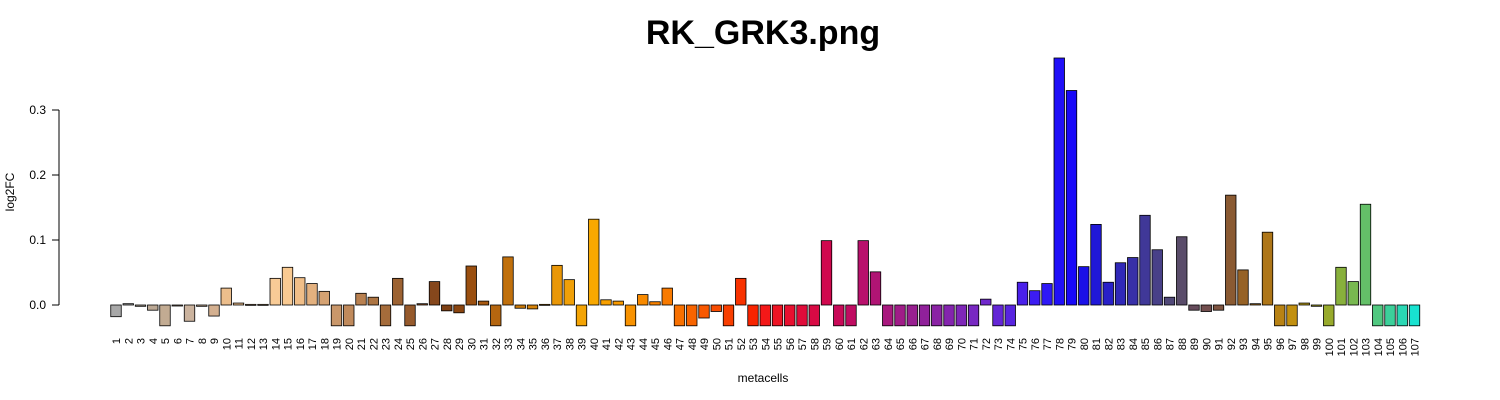  Describe the element at coordinates (1036, 344) in the screenshot. I see `x-tick-label: 76` at that location.